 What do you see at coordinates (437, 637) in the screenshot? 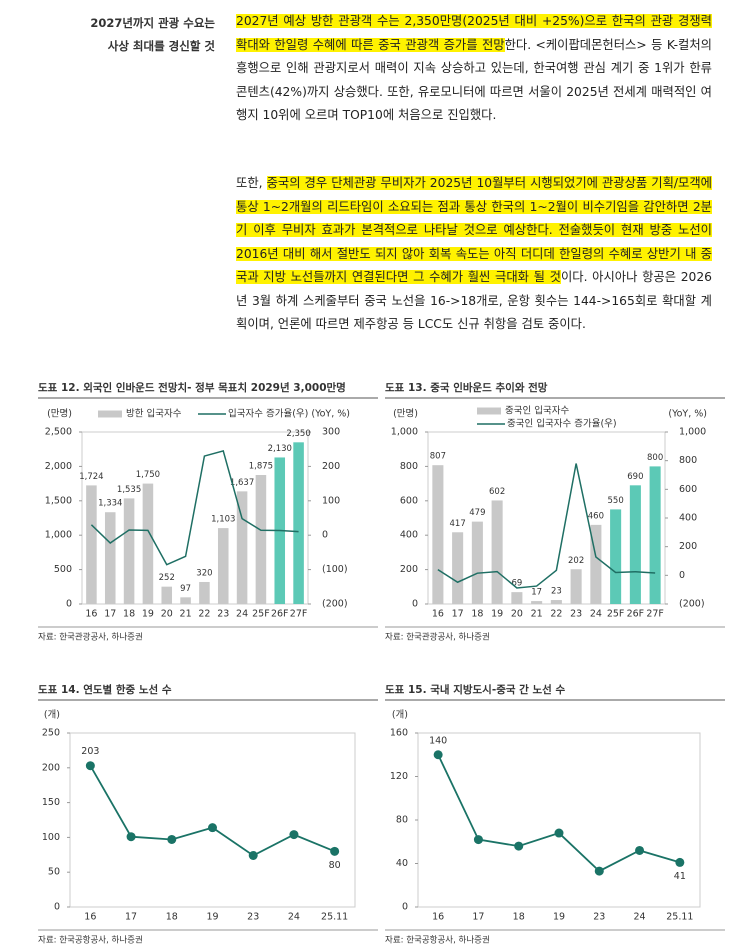
I see `source: 자료: 한국관광공사, 하나증권` at bounding box center [437, 637].